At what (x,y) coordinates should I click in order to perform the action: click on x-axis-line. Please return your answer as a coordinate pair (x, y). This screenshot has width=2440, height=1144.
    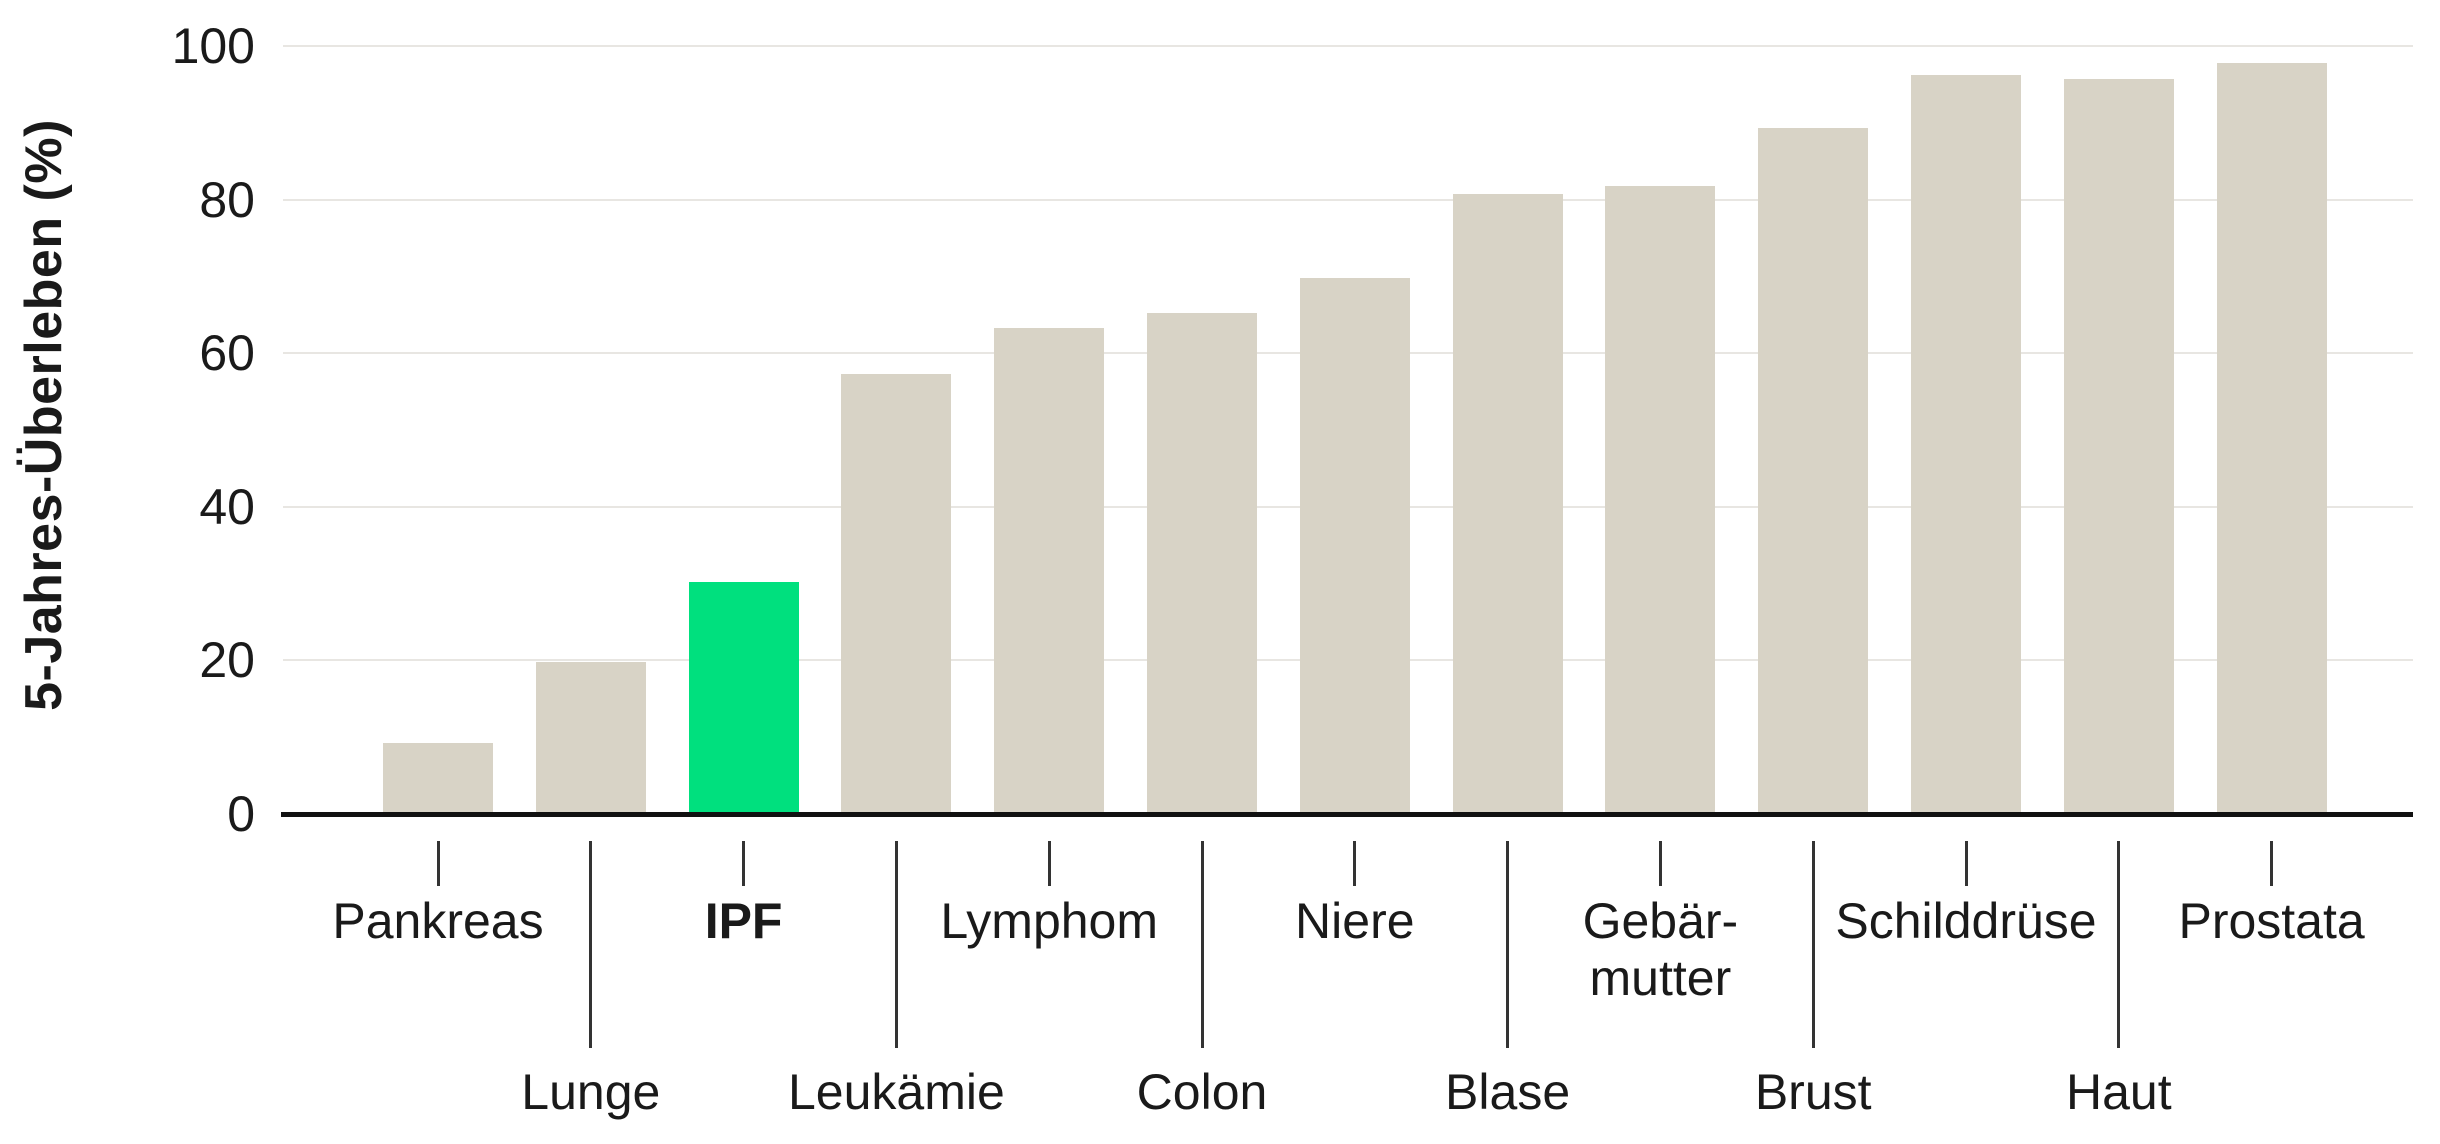
    Looking at the image, I should click on (1347, 814).